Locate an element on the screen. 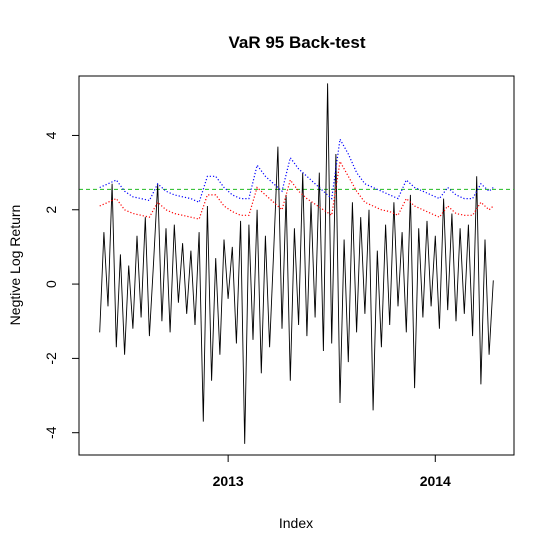 The image size is (554, 553). x-tick-label-2013: 2013 is located at coordinates (228, 481).